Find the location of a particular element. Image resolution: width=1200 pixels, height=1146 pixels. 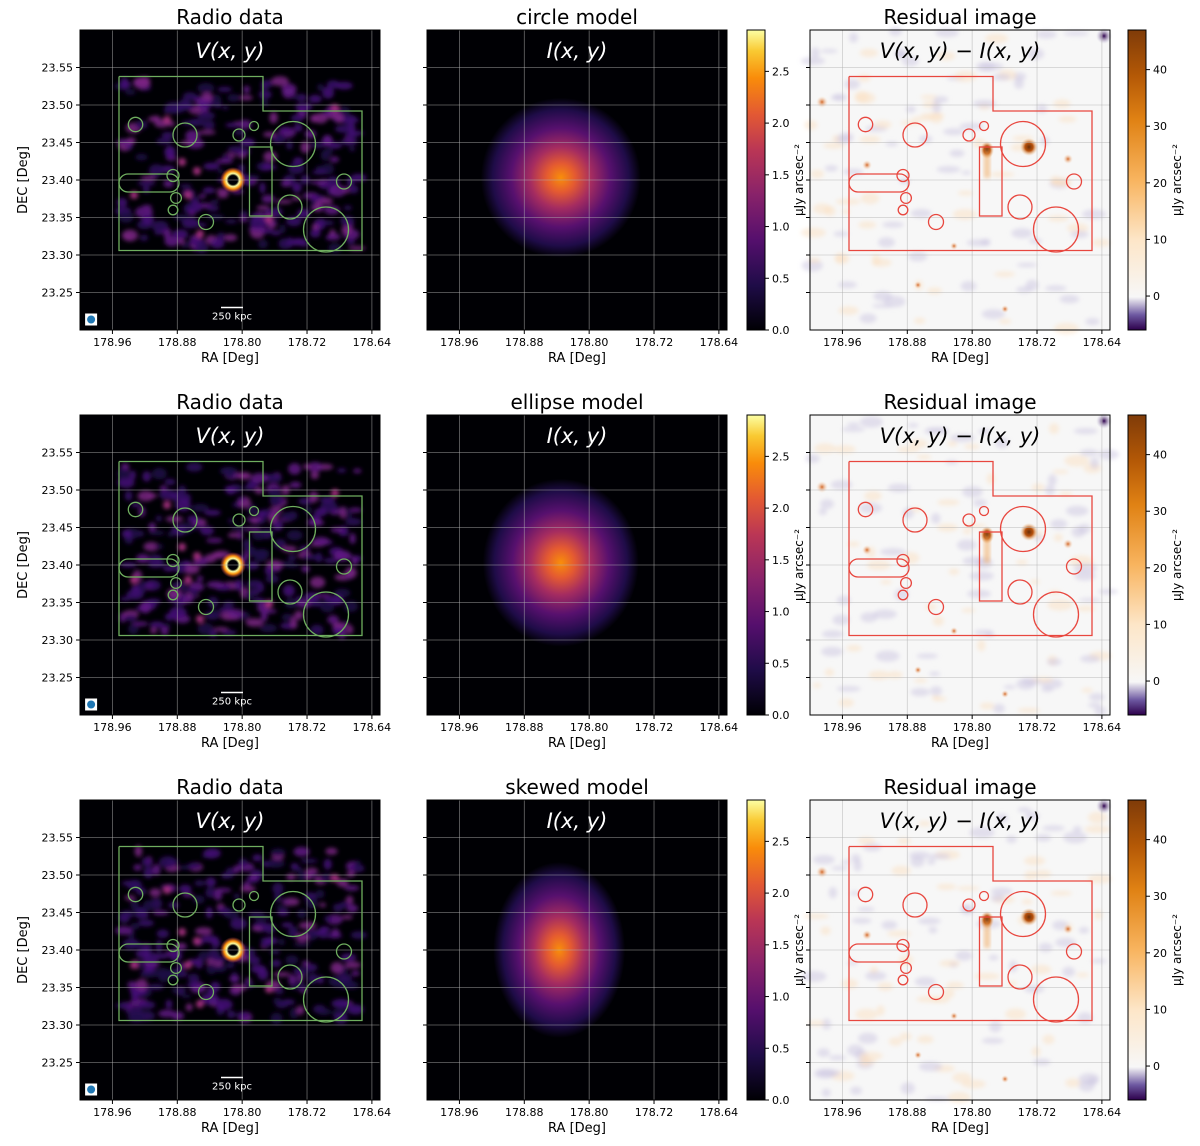

y-tick-label: 23.55 is located at coordinates (58, 68).